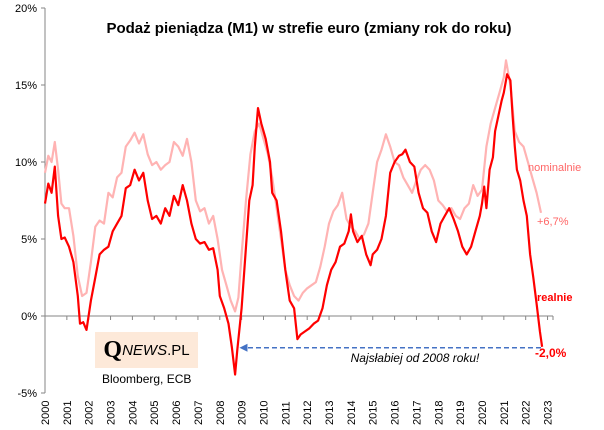  I want to click on x-tick-label: 2021, so click(505, 413).